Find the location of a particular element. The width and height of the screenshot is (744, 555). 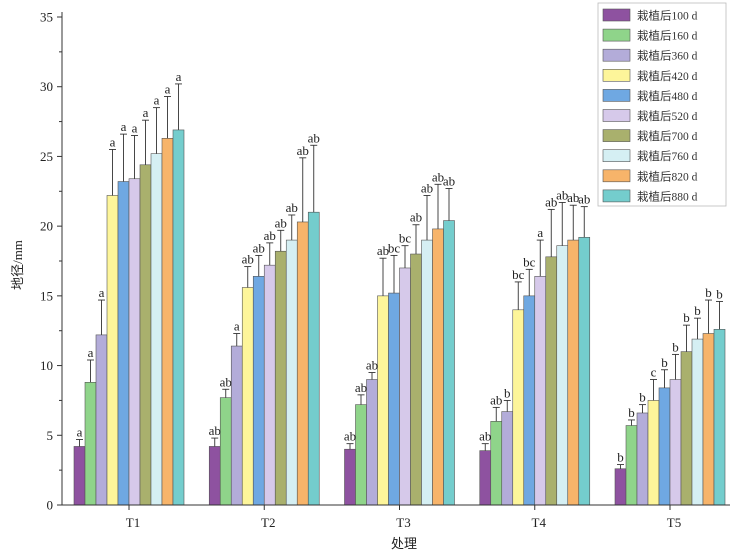

legend-item: 栽植后760 d is located at coordinates (650, 156).